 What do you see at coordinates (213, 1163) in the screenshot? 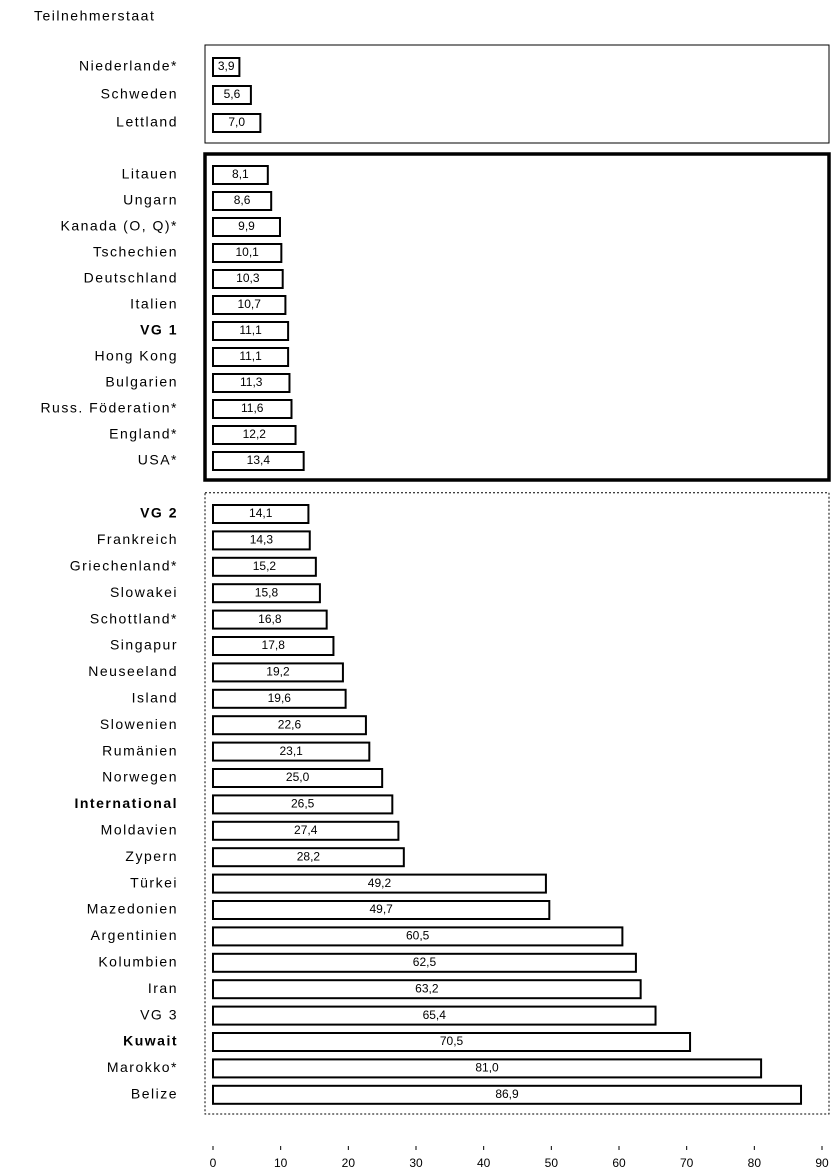
I see `x-tick-label: 0` at bounding box center [213, 1163].